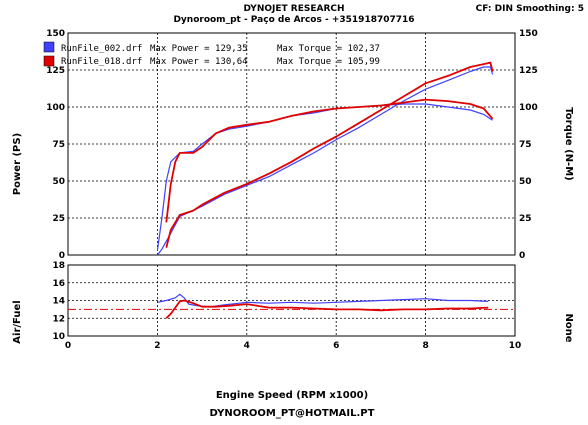 The image size is (588, 425). What do you see at coordinates (17, 321) in the screenshot?
I see `afr-axis-label: Air/Fuel` at bounding box center [17, 321].